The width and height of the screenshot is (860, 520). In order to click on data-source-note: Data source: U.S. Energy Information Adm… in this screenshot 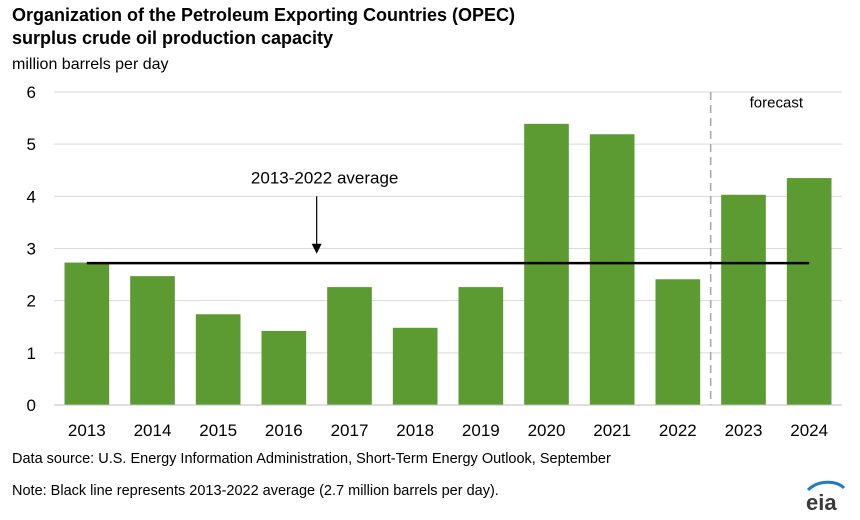, I will do `click(311, 459)`.